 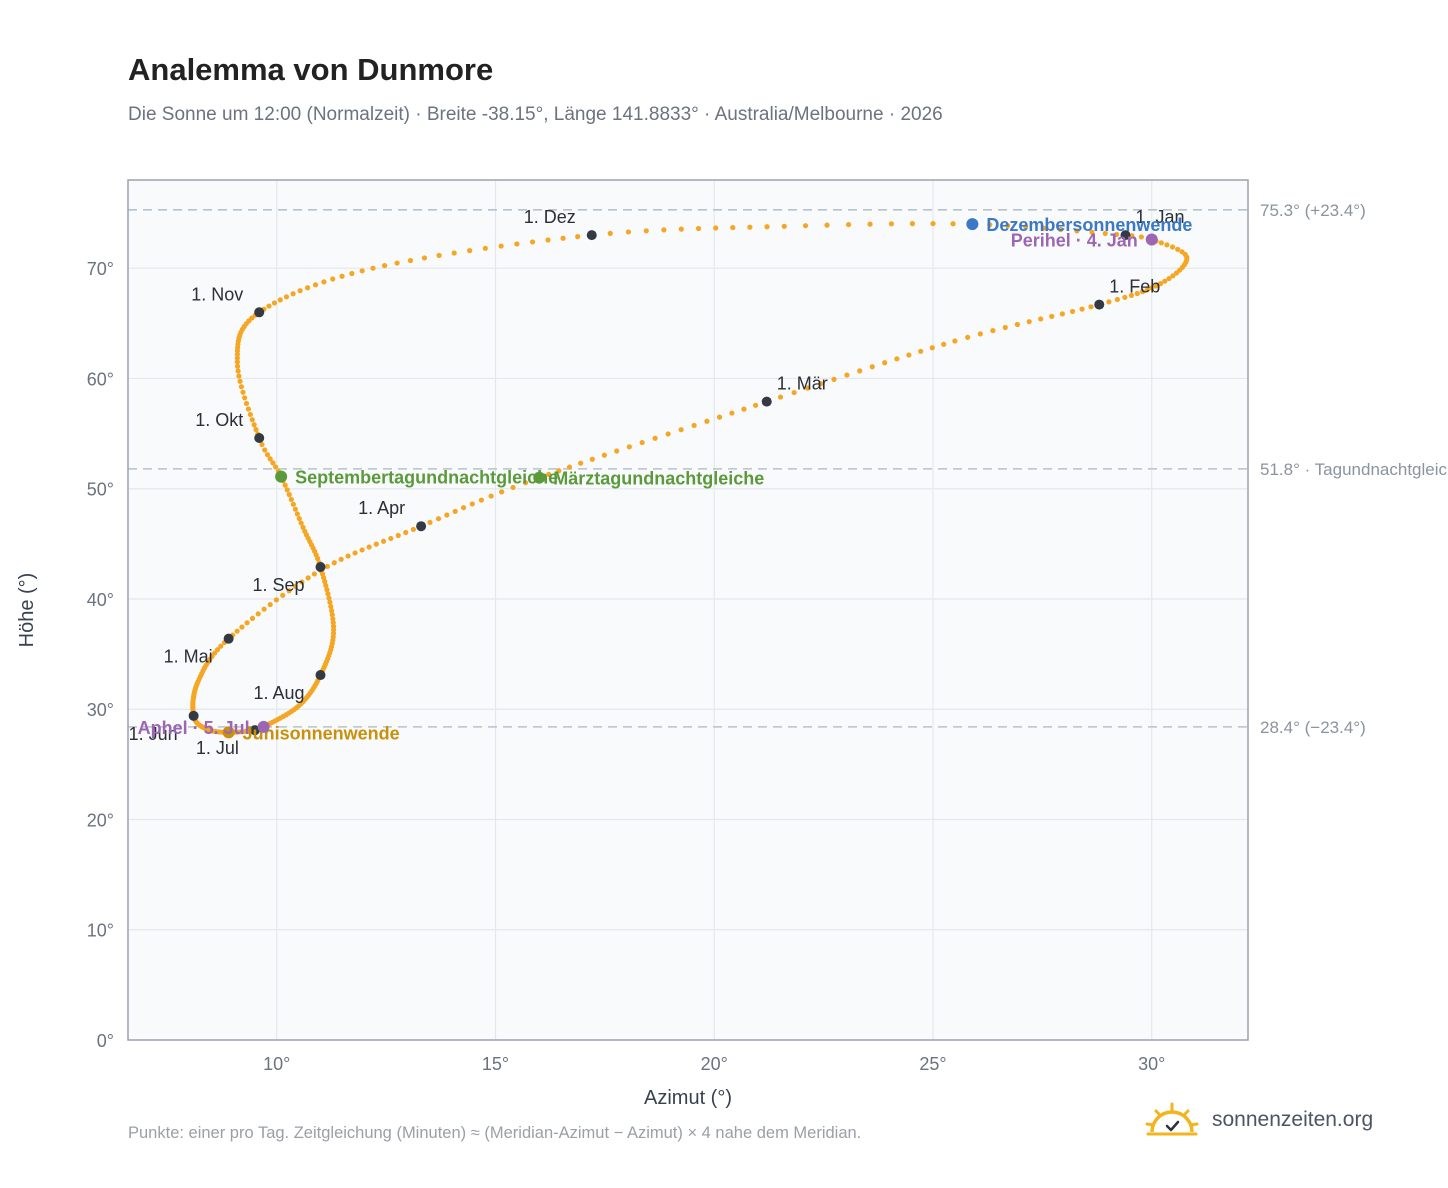 What do you see at coordinates (188, 657) in the screenshot?
I see `month-label: 1. Mai` at bounding box center [188, 657].